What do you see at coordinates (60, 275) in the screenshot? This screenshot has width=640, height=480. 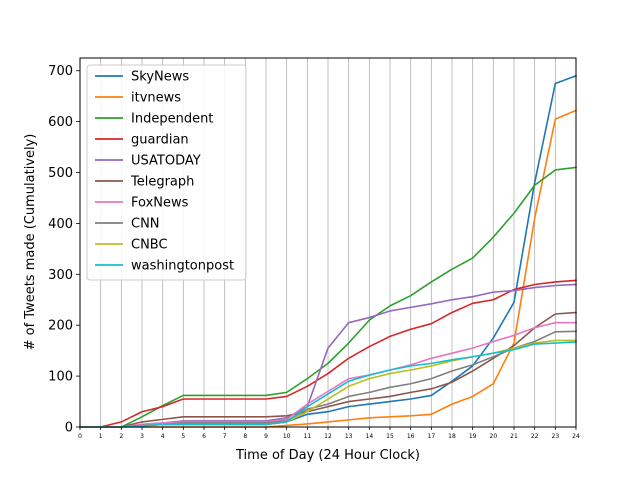 I see `y-tick-label-300: 300` at bounding box center [60, 275].